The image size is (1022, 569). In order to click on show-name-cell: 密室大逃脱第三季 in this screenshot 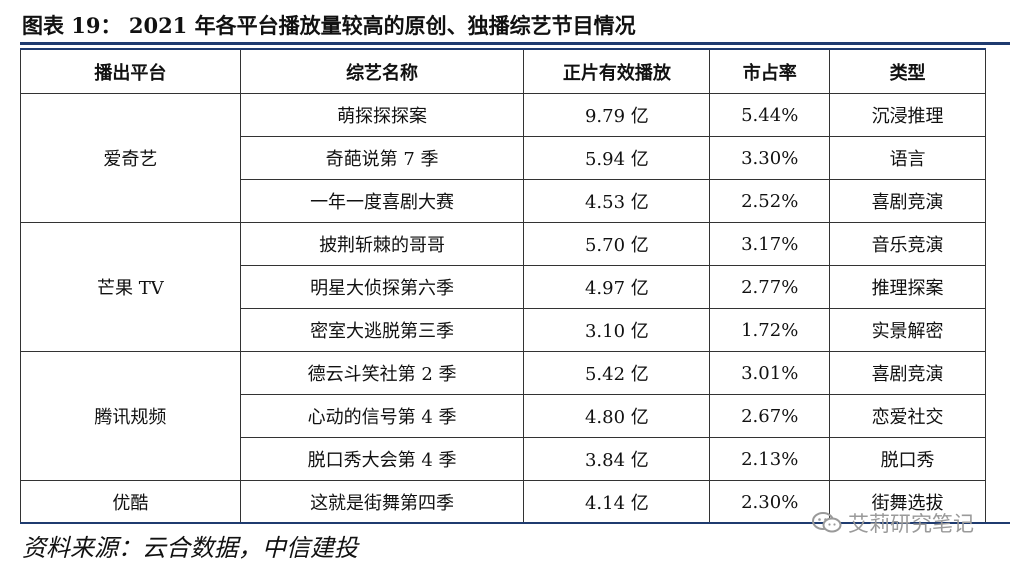, I will do `click(382, 330)`.